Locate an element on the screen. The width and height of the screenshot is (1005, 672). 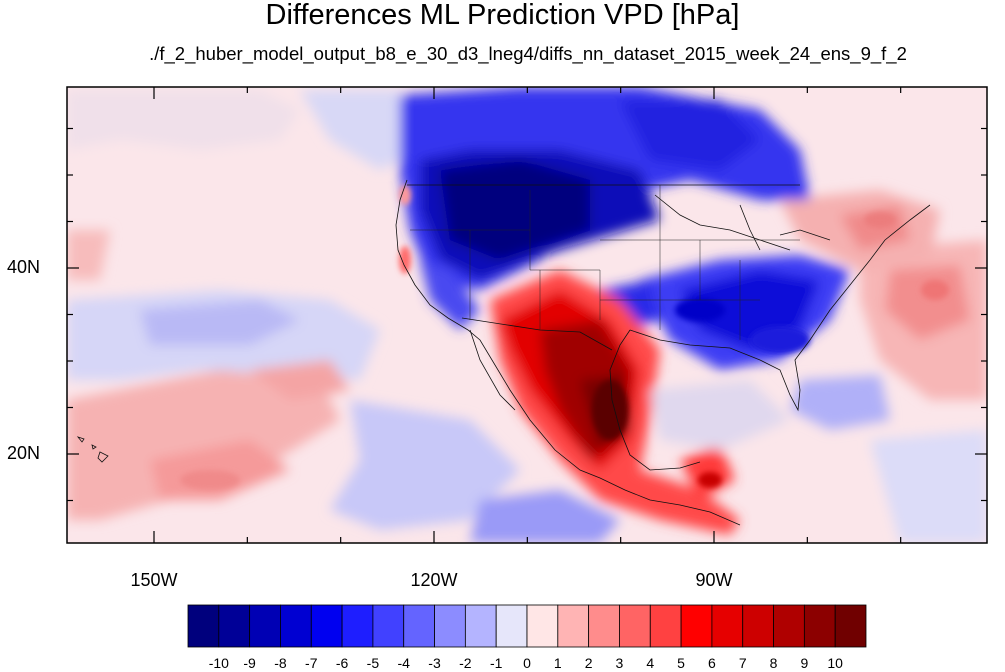
colorbar is located at coordinates (527, 626).